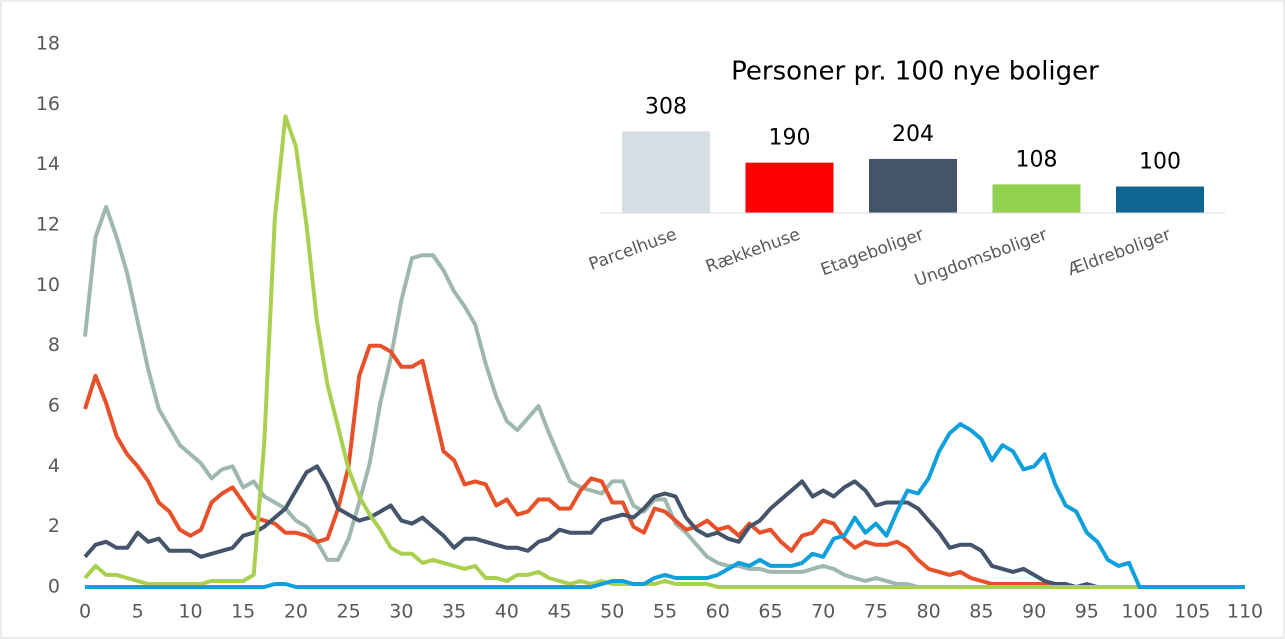 This screenshot has height=639, width=1285. I want to click on y-tick-label: 8, so click(54, 345).